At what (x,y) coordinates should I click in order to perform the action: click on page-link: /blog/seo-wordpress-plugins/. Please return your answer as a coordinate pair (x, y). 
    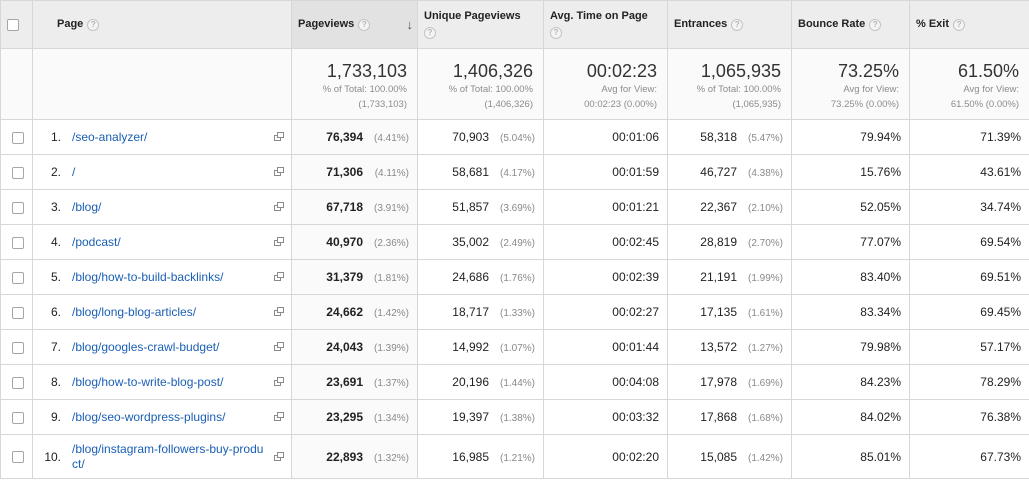
    Looking at the image, I should click on (149, 416).